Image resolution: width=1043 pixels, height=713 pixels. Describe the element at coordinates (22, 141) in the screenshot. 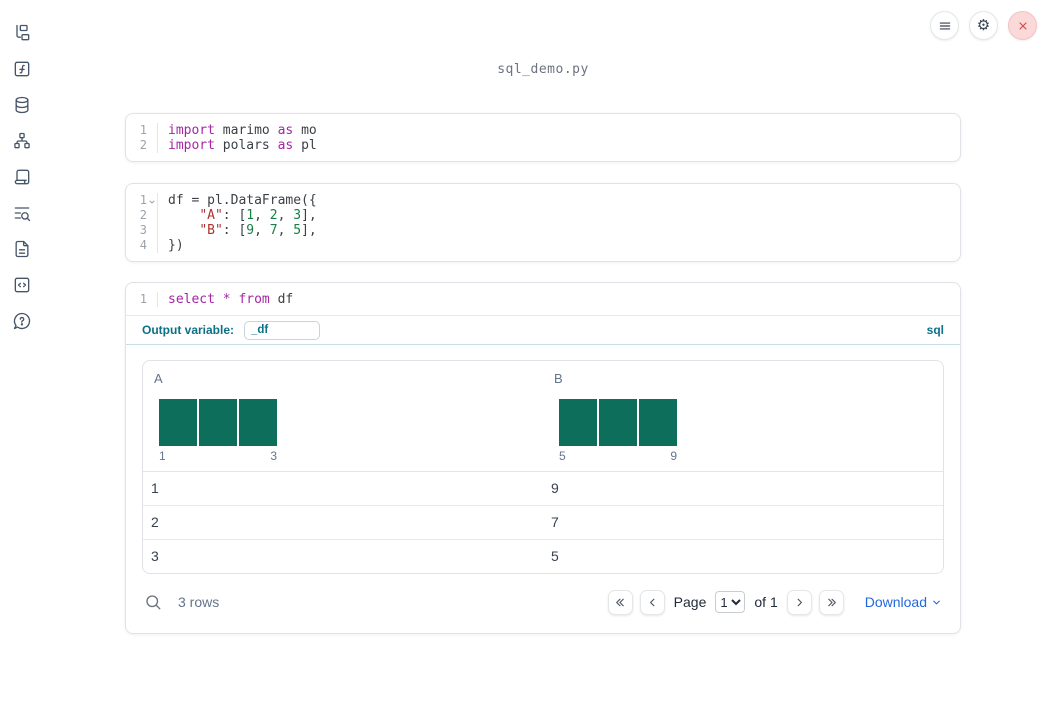

I see `dependency-graph-icon` at that location.